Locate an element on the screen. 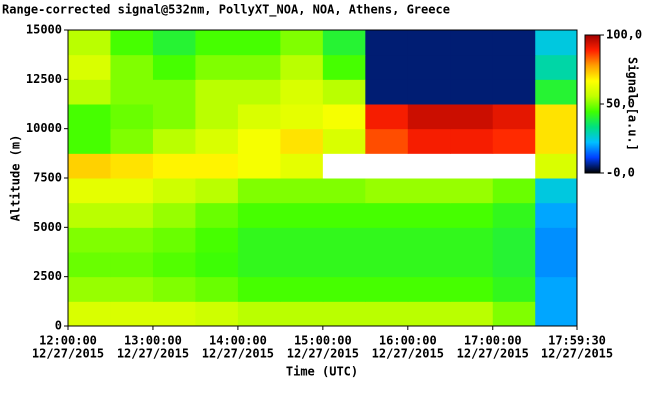 This screenshot has width=670, height=406. colorbar-tick-label: 100,0 is located at coordinates (624, 35).